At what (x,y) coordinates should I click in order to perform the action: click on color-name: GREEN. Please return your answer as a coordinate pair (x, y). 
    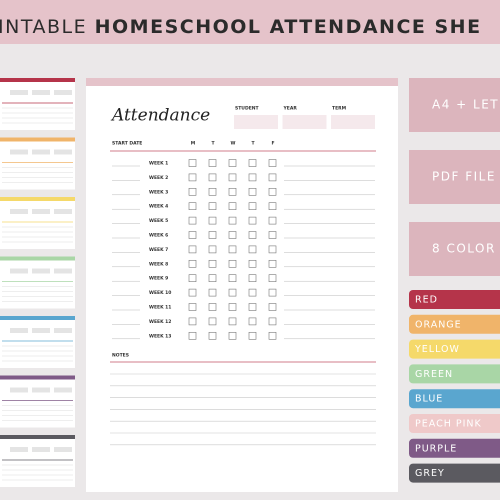
    Looking at the image, I should click on (434, 374).